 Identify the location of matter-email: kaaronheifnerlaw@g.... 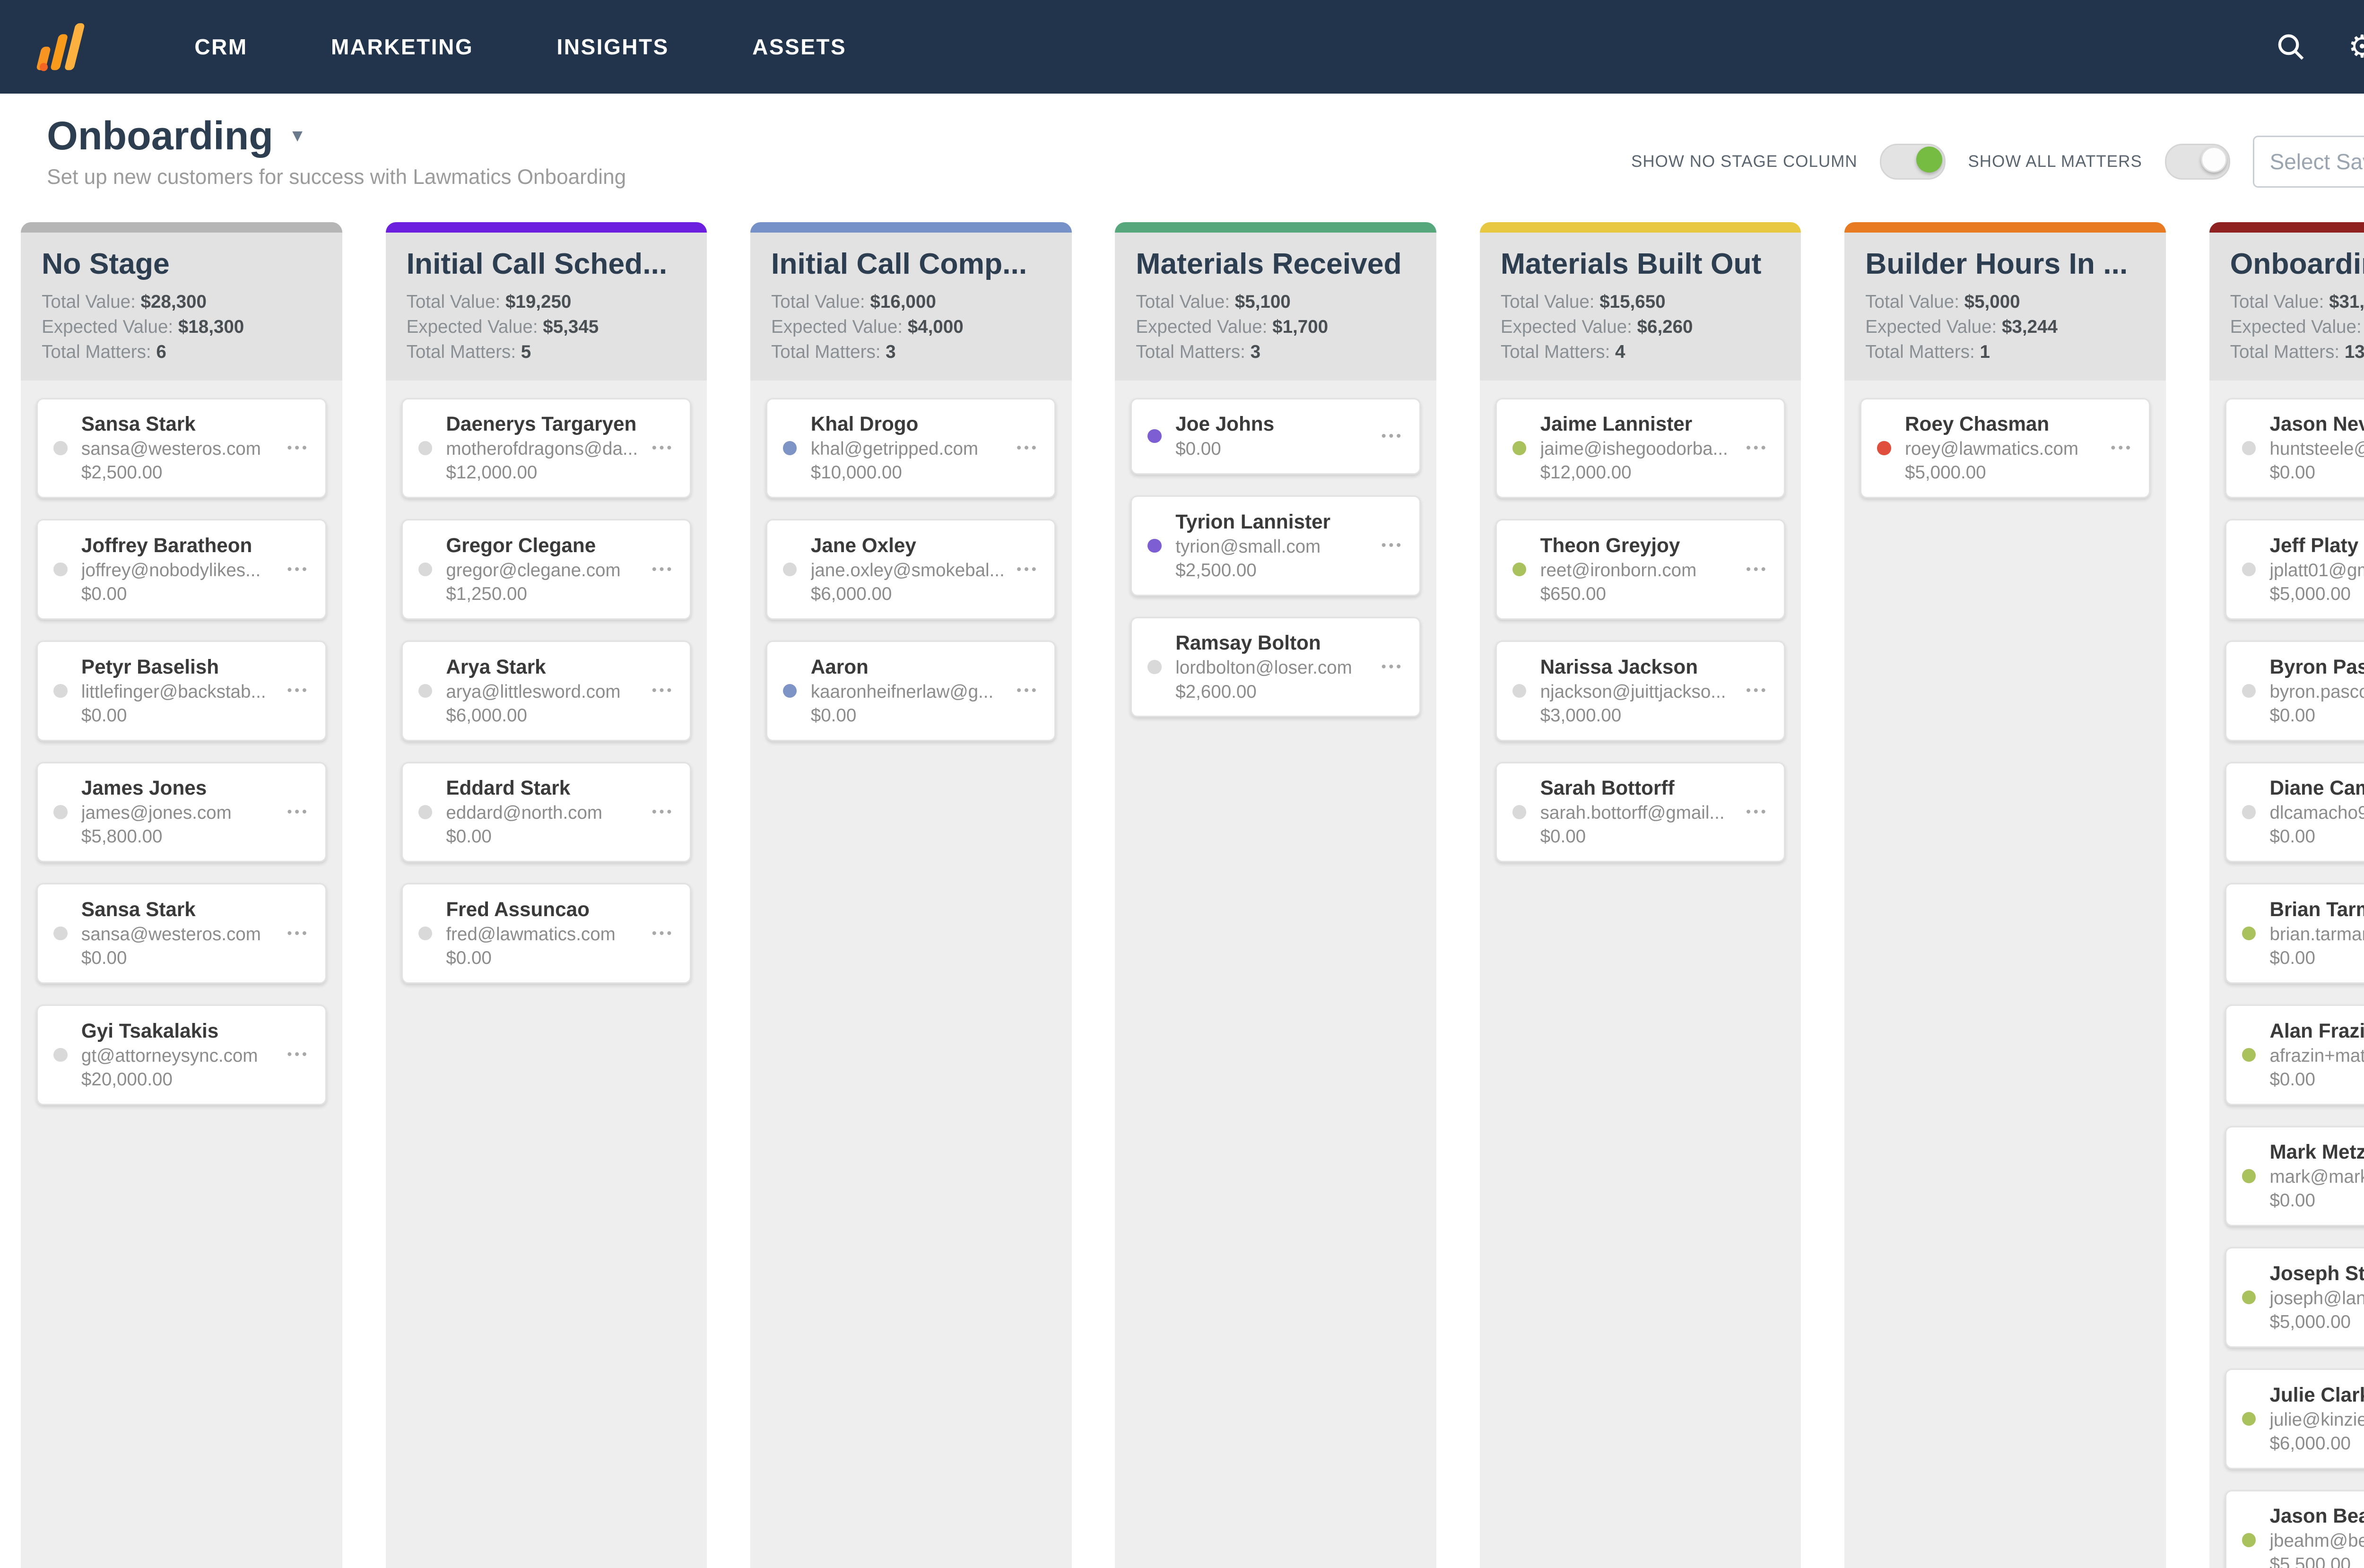
(902, 691).